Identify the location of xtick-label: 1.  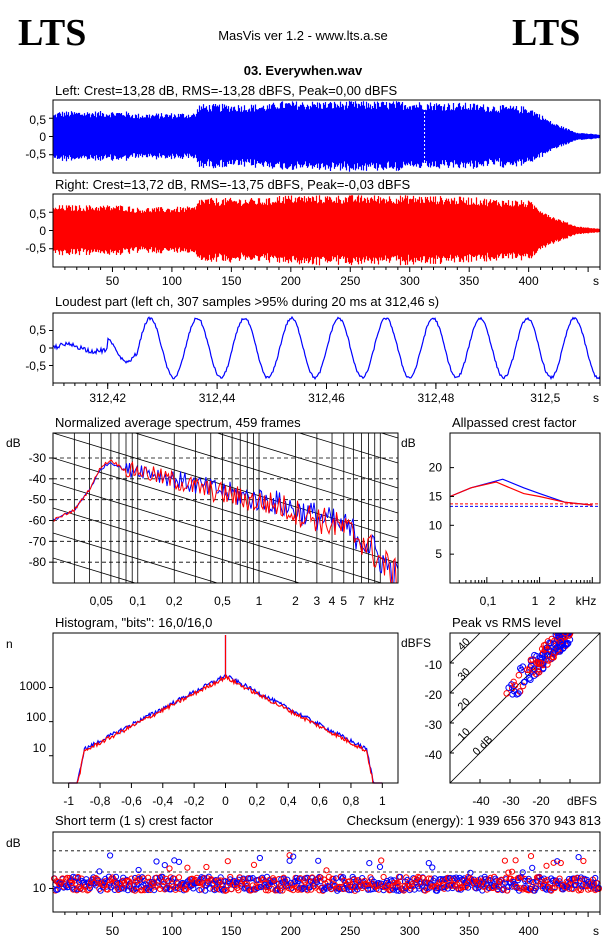
(382, 801).